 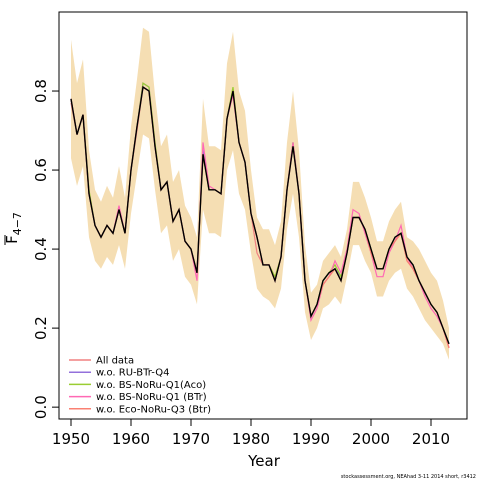 I want to click on y-tick-label-1: 0.2, so click(x=41, y=328).